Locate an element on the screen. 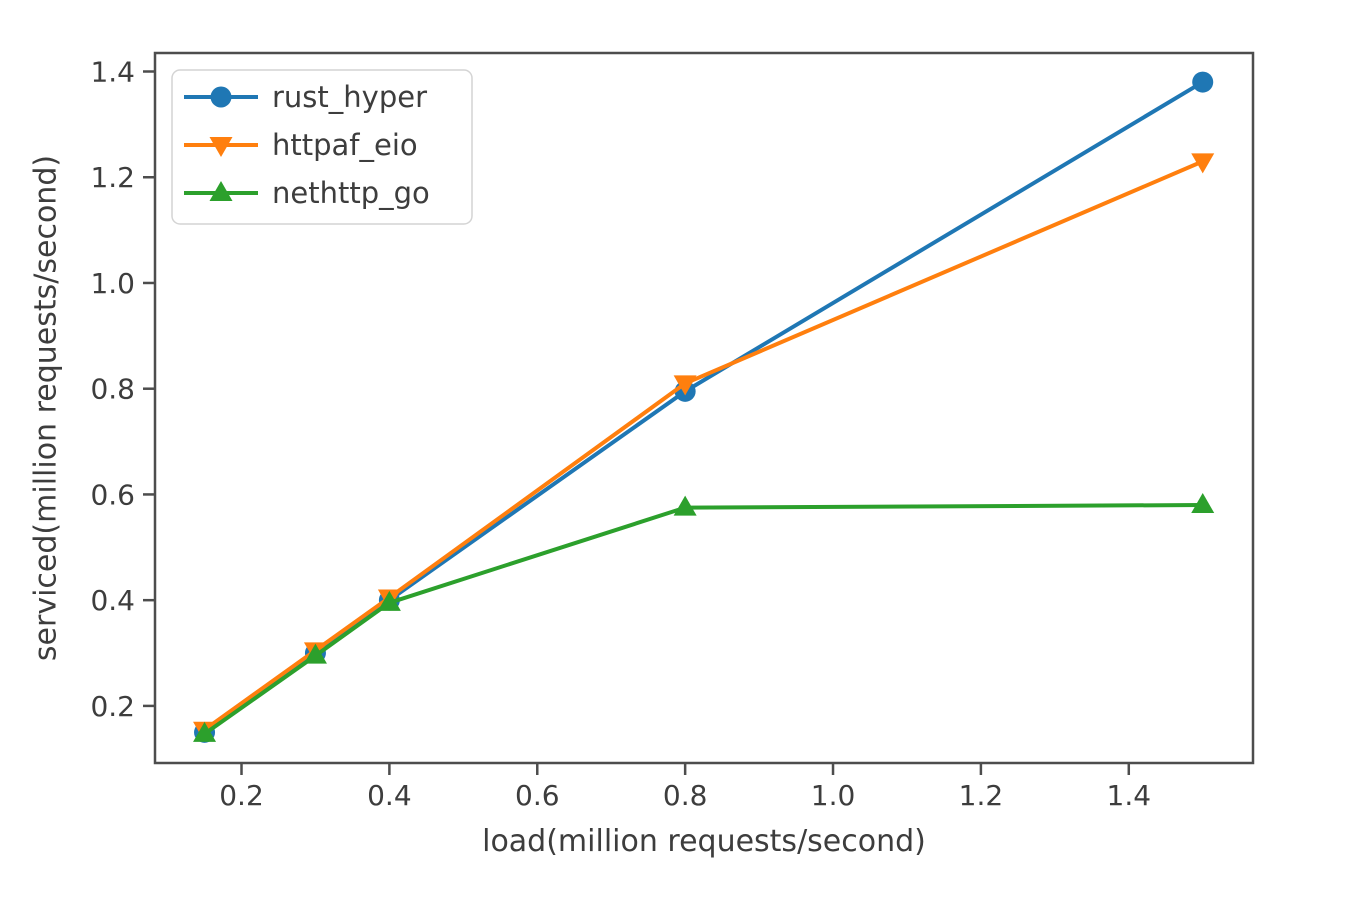 The image size is (1360, 918). y-tick-label: 0.8 is located at coordinates (112, 389).